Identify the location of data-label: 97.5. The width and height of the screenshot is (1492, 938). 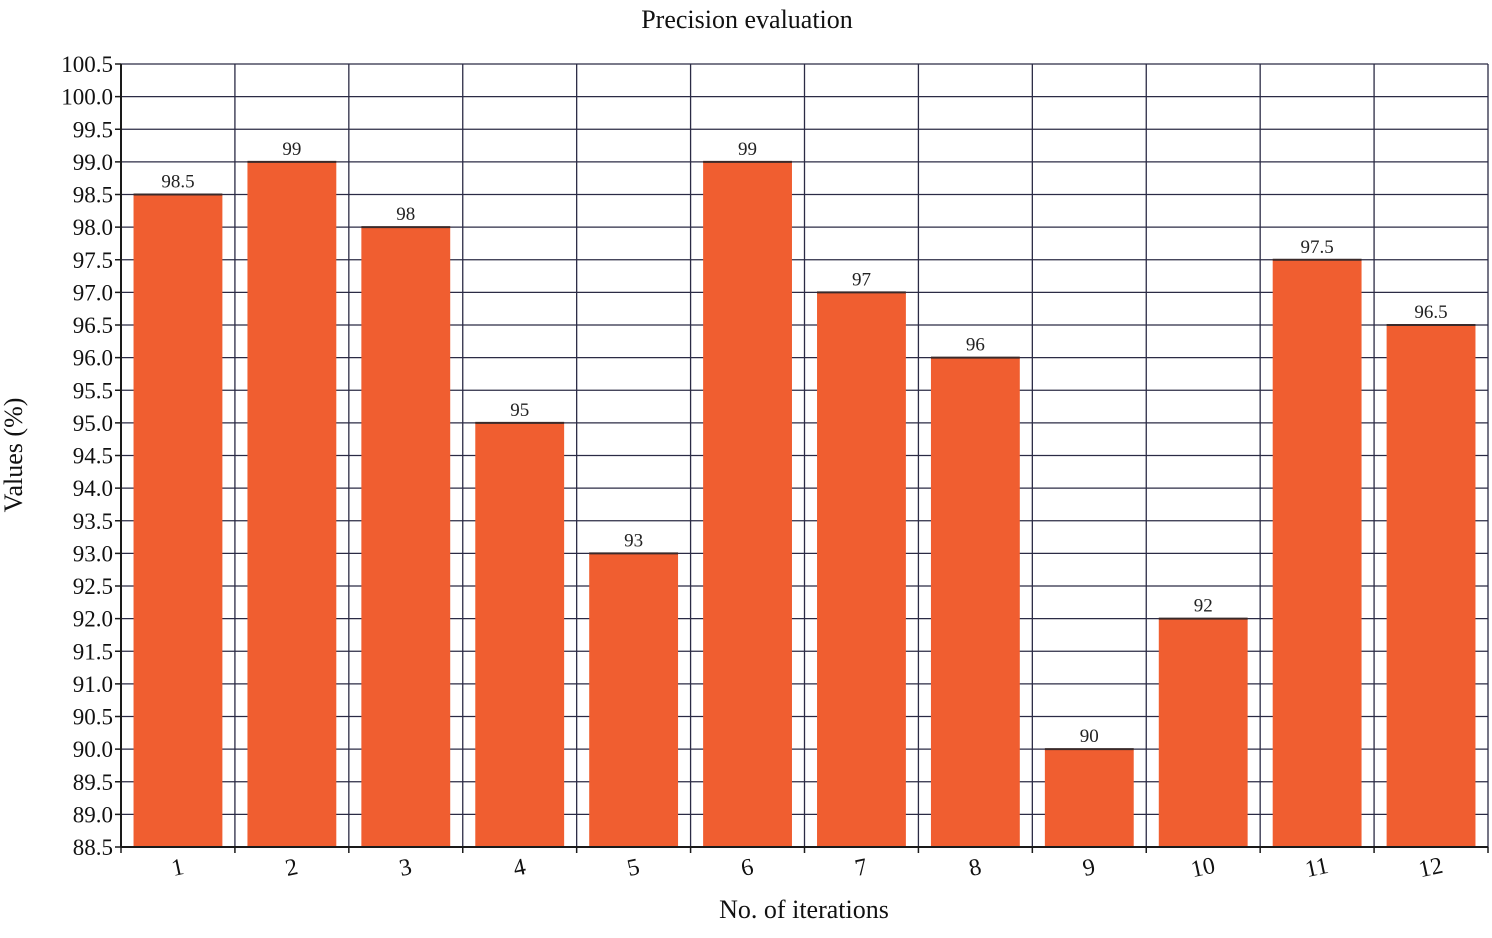
(1317, 247).